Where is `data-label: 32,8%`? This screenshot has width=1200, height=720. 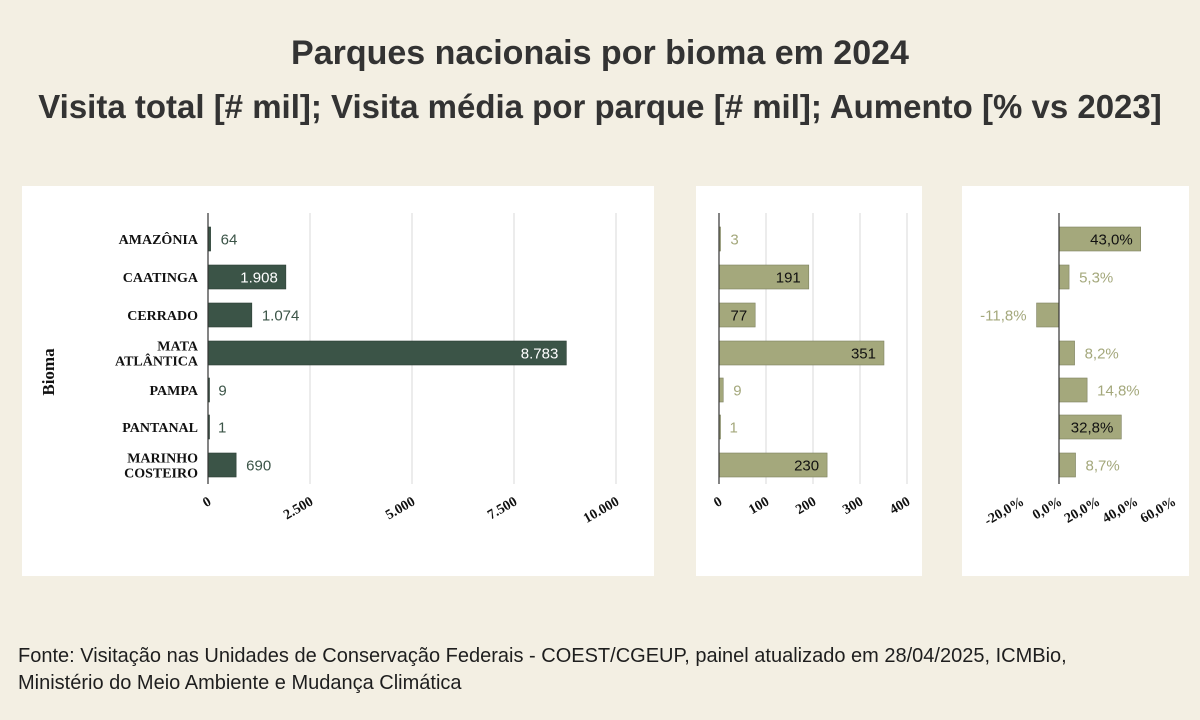
data-label: 32,8% is located at coordinates (1092, 428).